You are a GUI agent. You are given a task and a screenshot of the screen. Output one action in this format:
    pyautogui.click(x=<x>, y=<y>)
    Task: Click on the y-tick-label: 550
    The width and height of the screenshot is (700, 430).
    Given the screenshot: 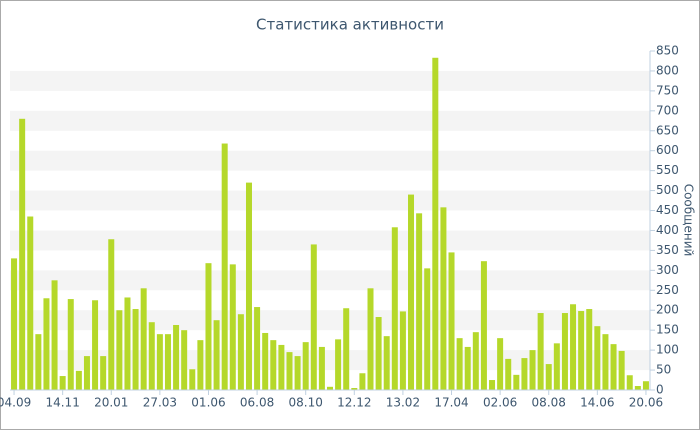 What is the action you would take?
    pyautogui.click(x=667, y=170)
    